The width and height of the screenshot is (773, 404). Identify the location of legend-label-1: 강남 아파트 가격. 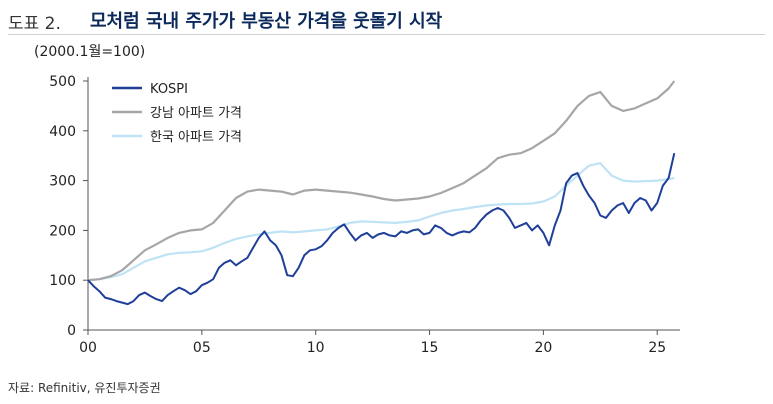
(196, 113).